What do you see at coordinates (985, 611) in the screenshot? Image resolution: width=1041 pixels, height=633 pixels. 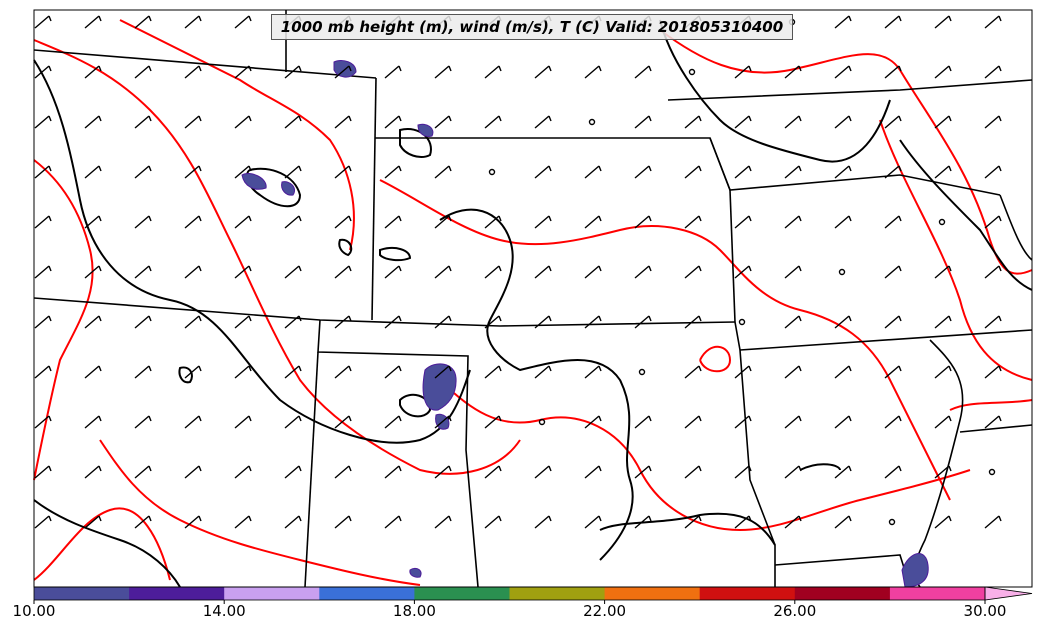 I see `colorbar-tick-label: 30.00` at bounding box center [985, 611].